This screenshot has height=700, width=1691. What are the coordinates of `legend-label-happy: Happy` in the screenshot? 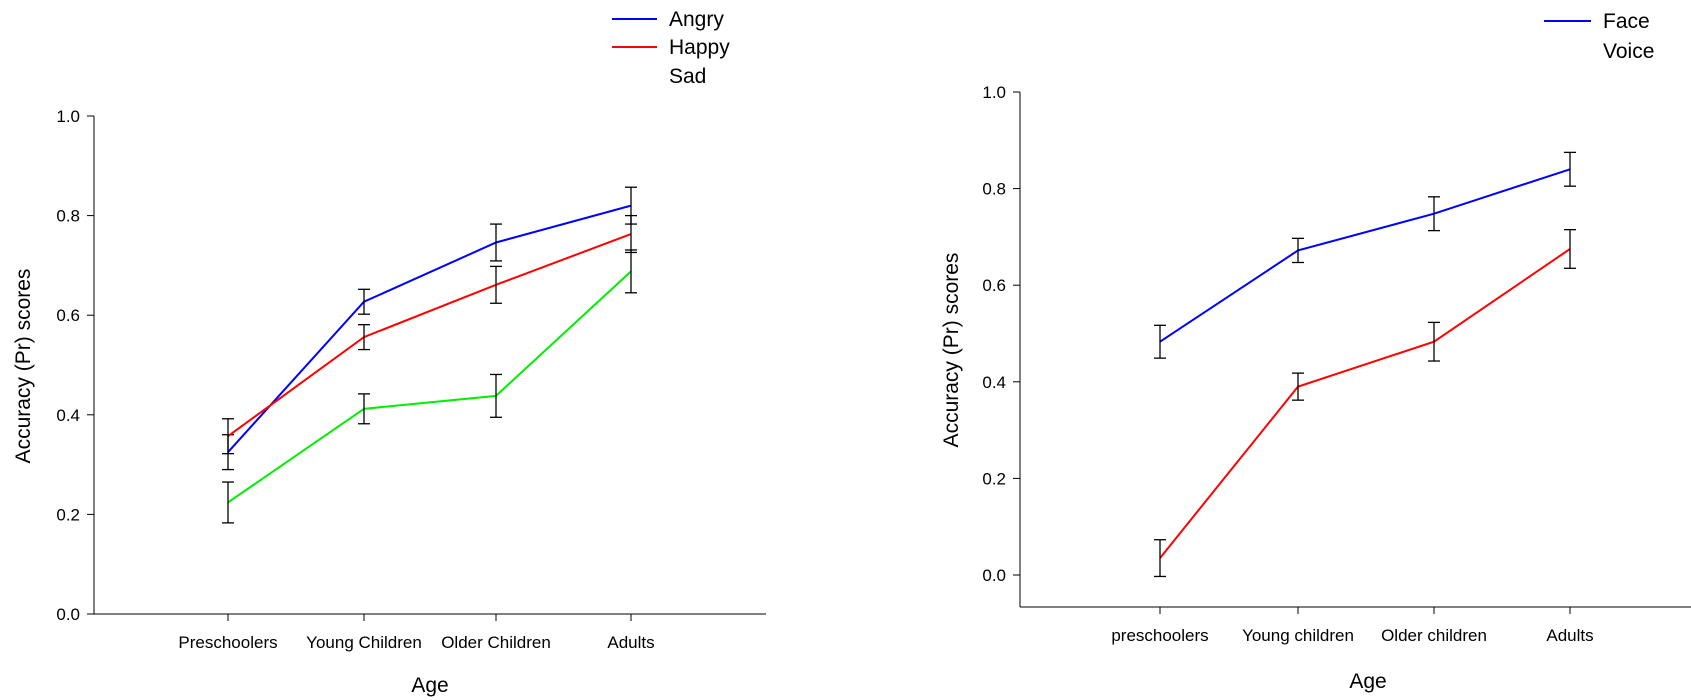 It's located at (699, 47).